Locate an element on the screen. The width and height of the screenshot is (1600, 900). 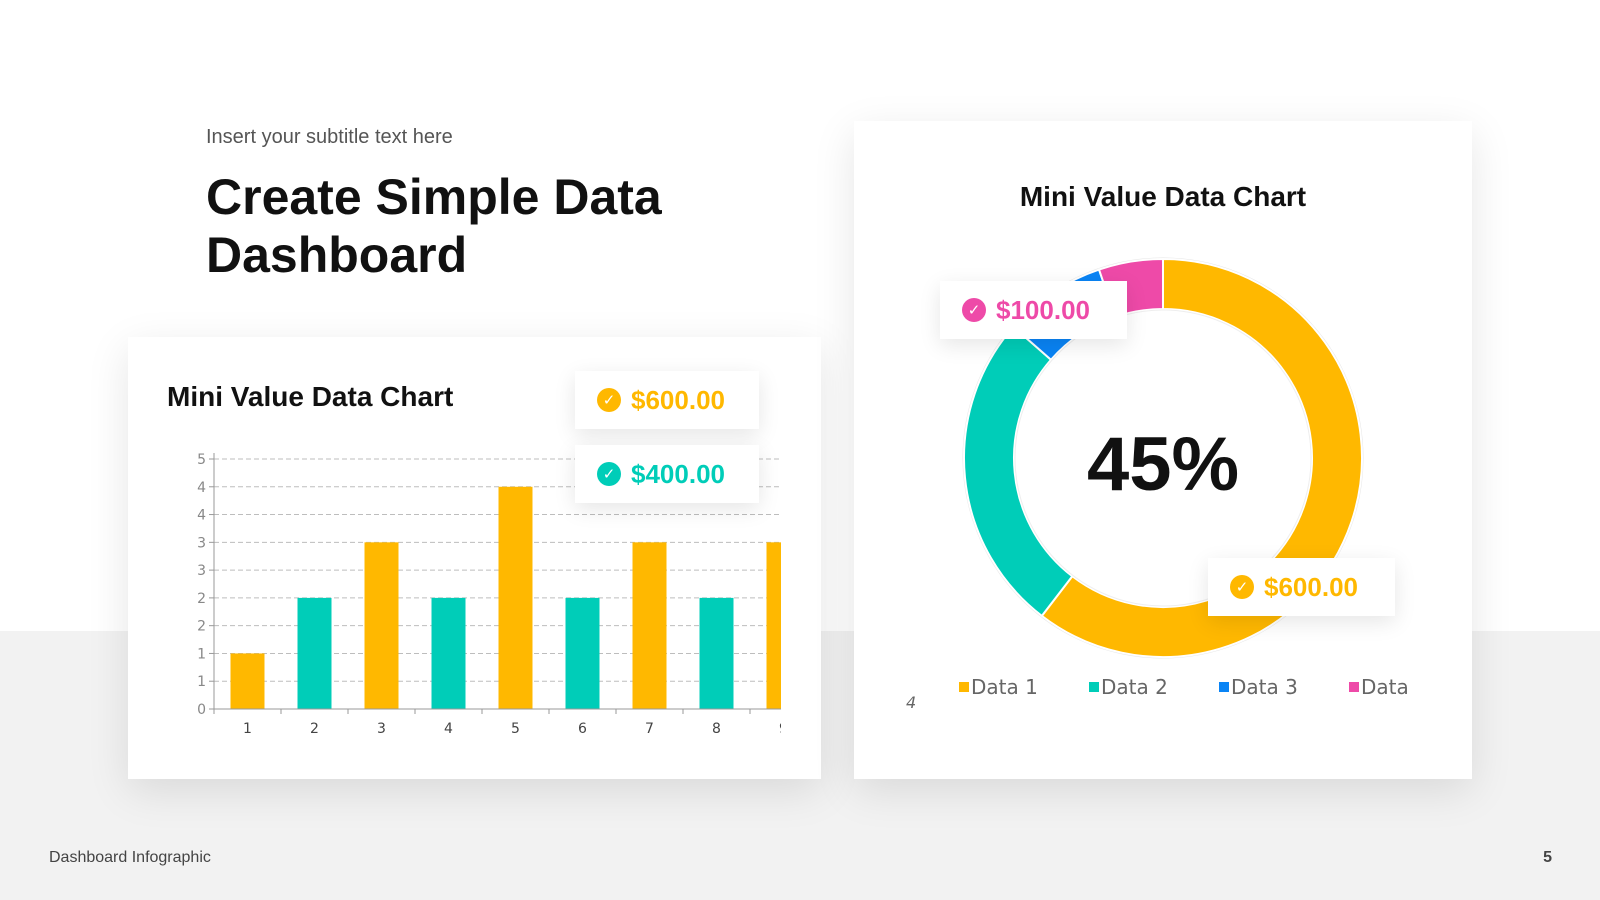
legend-item: Data 3 is located at coordinates (1284, 687).